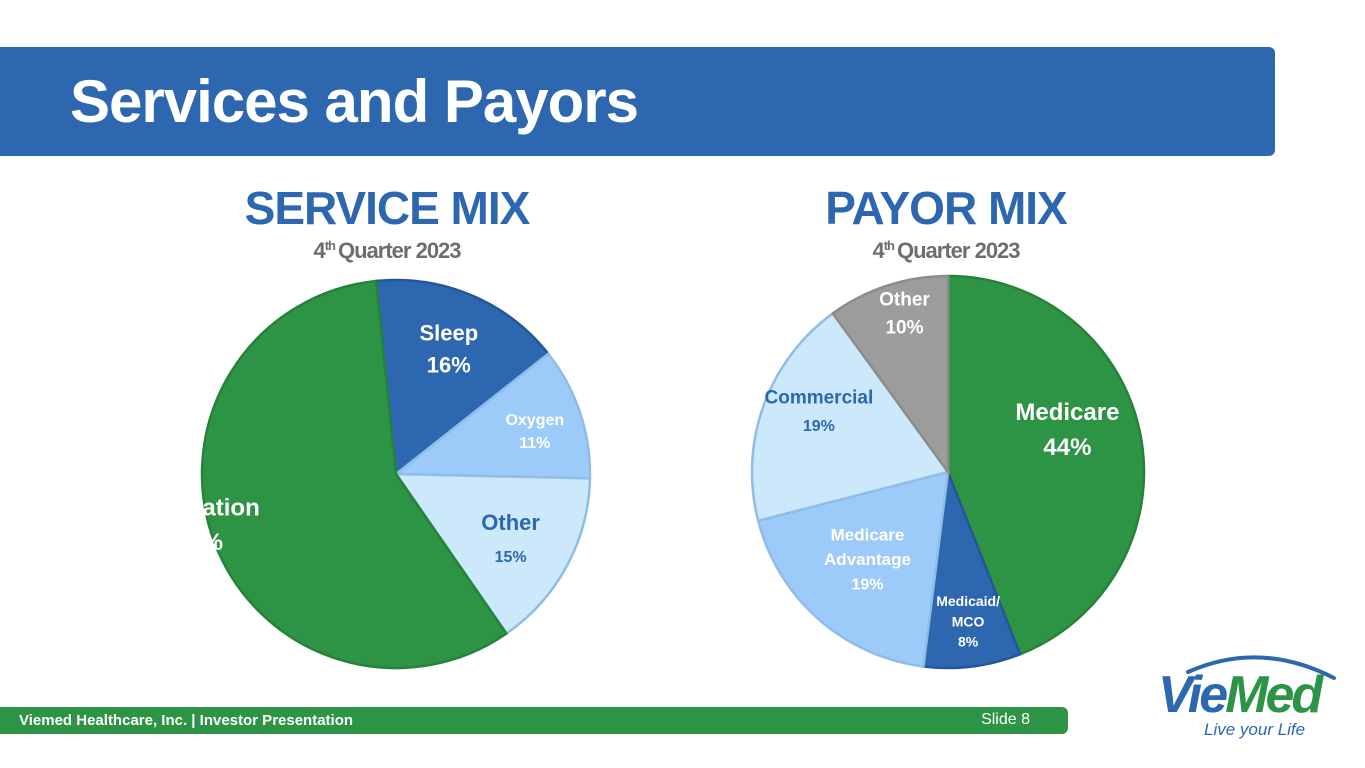 This screenshot has height=768, width=1365. I want to click on payor-mix-label-medicaid-mco: Medicaid/MCO, so click(968, 611).